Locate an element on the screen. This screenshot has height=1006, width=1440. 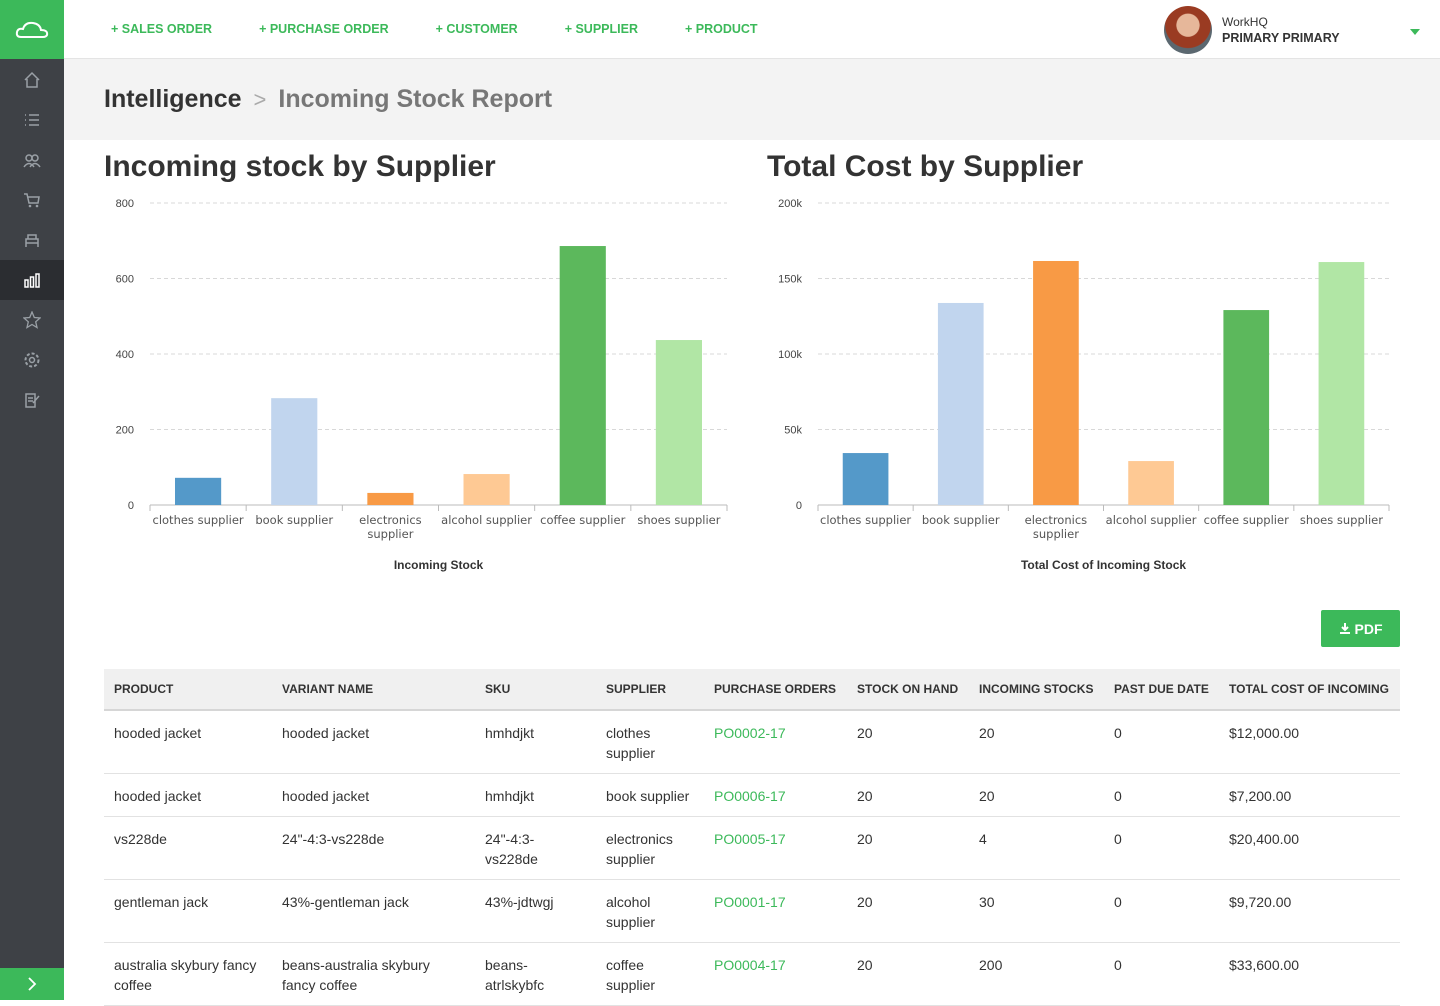
column-header: TOTAL COST OF INCOMING is located at coordinates (1309, 690).